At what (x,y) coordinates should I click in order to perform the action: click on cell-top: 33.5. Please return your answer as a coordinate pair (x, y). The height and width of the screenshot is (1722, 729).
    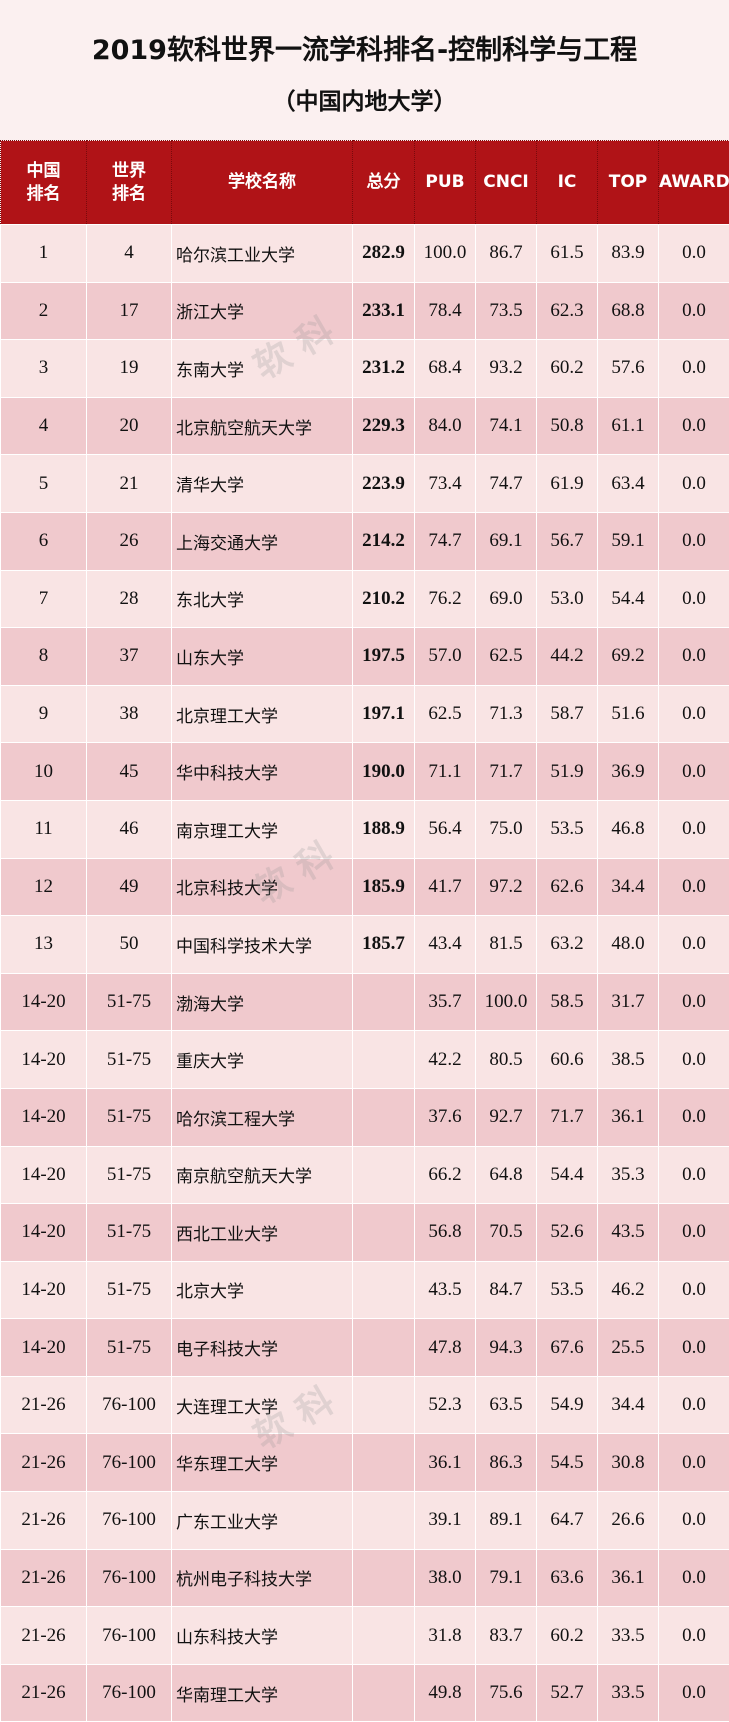
    Looking at the image, I should click on (628, 1635).